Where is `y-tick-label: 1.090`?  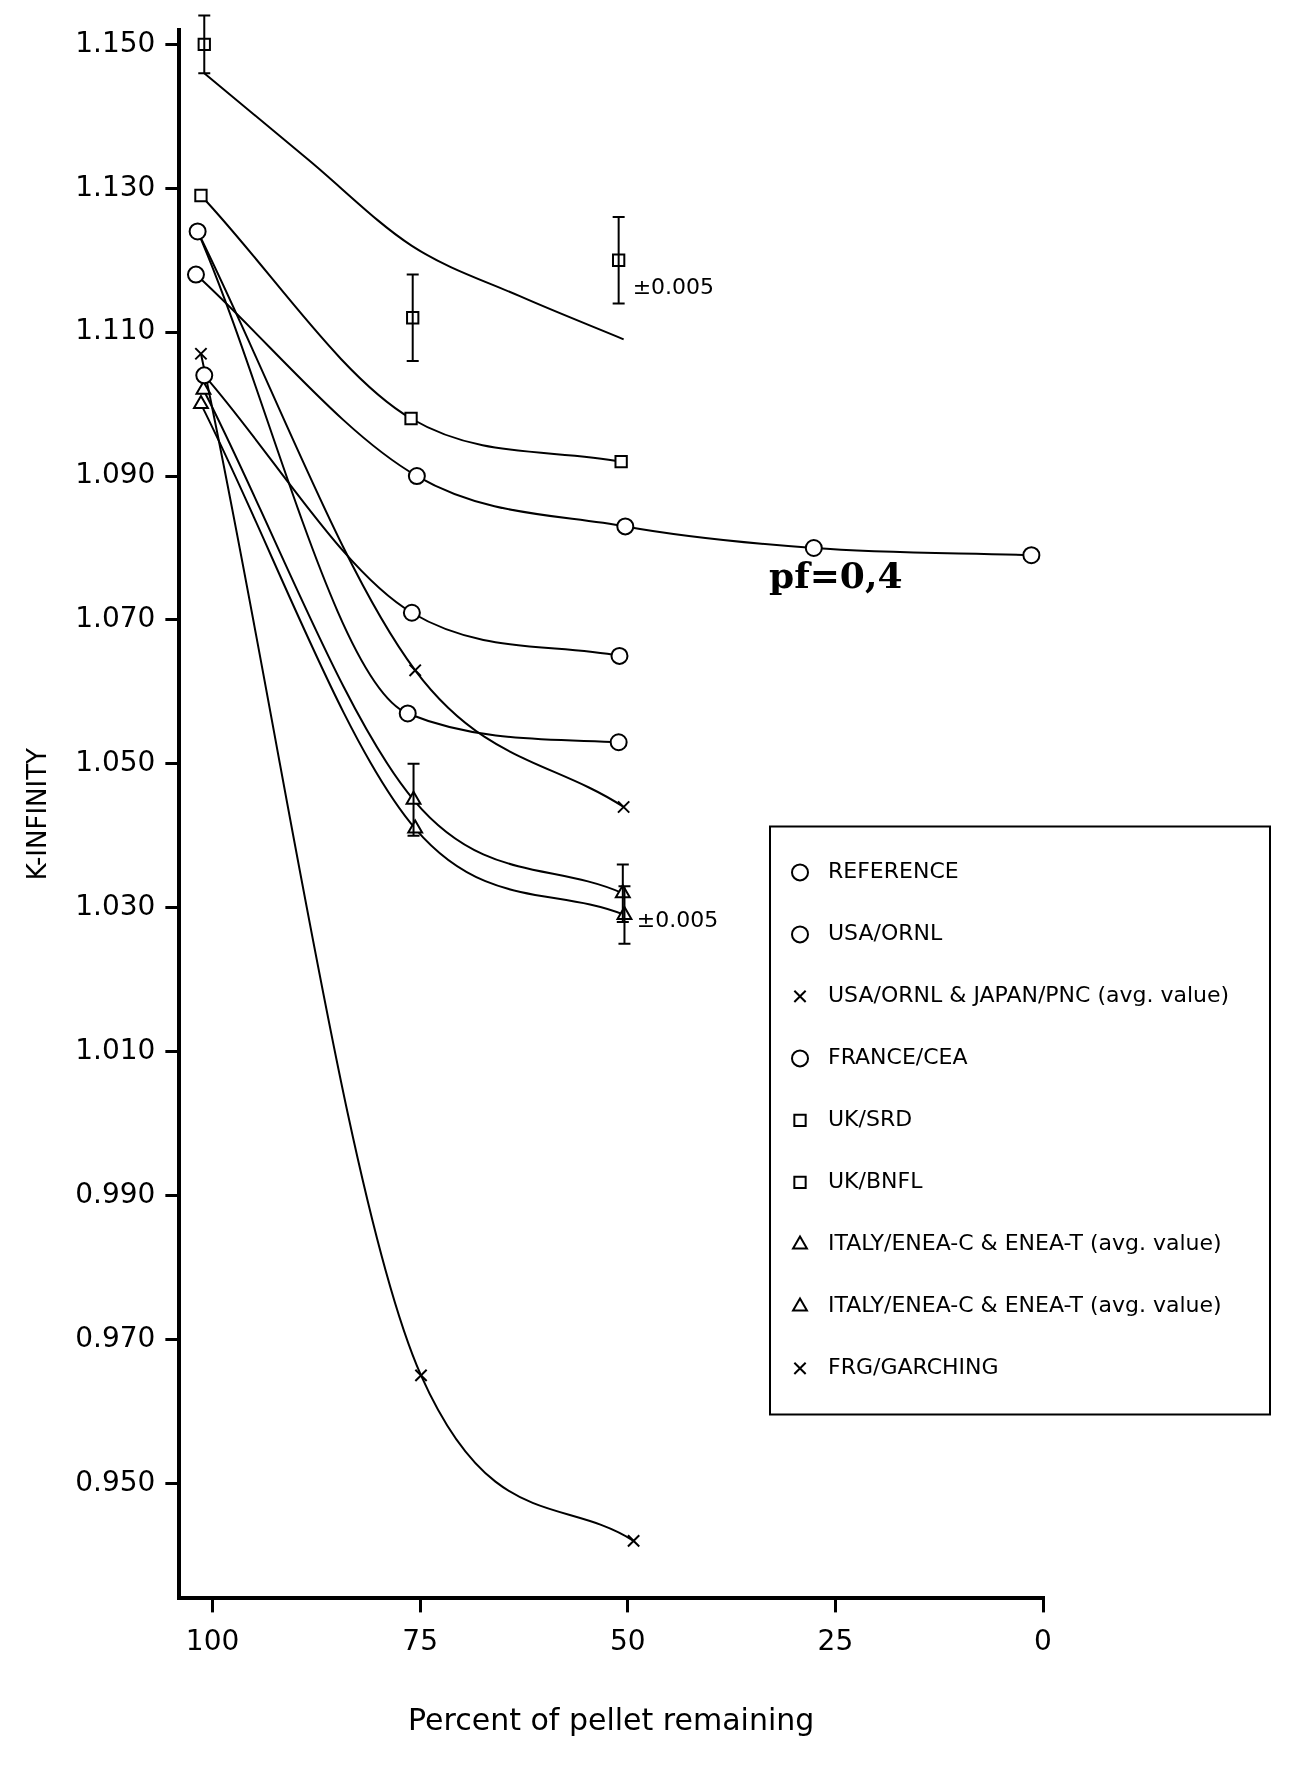 y-tick-label: 1.090 is located at coordinates (115, 474).